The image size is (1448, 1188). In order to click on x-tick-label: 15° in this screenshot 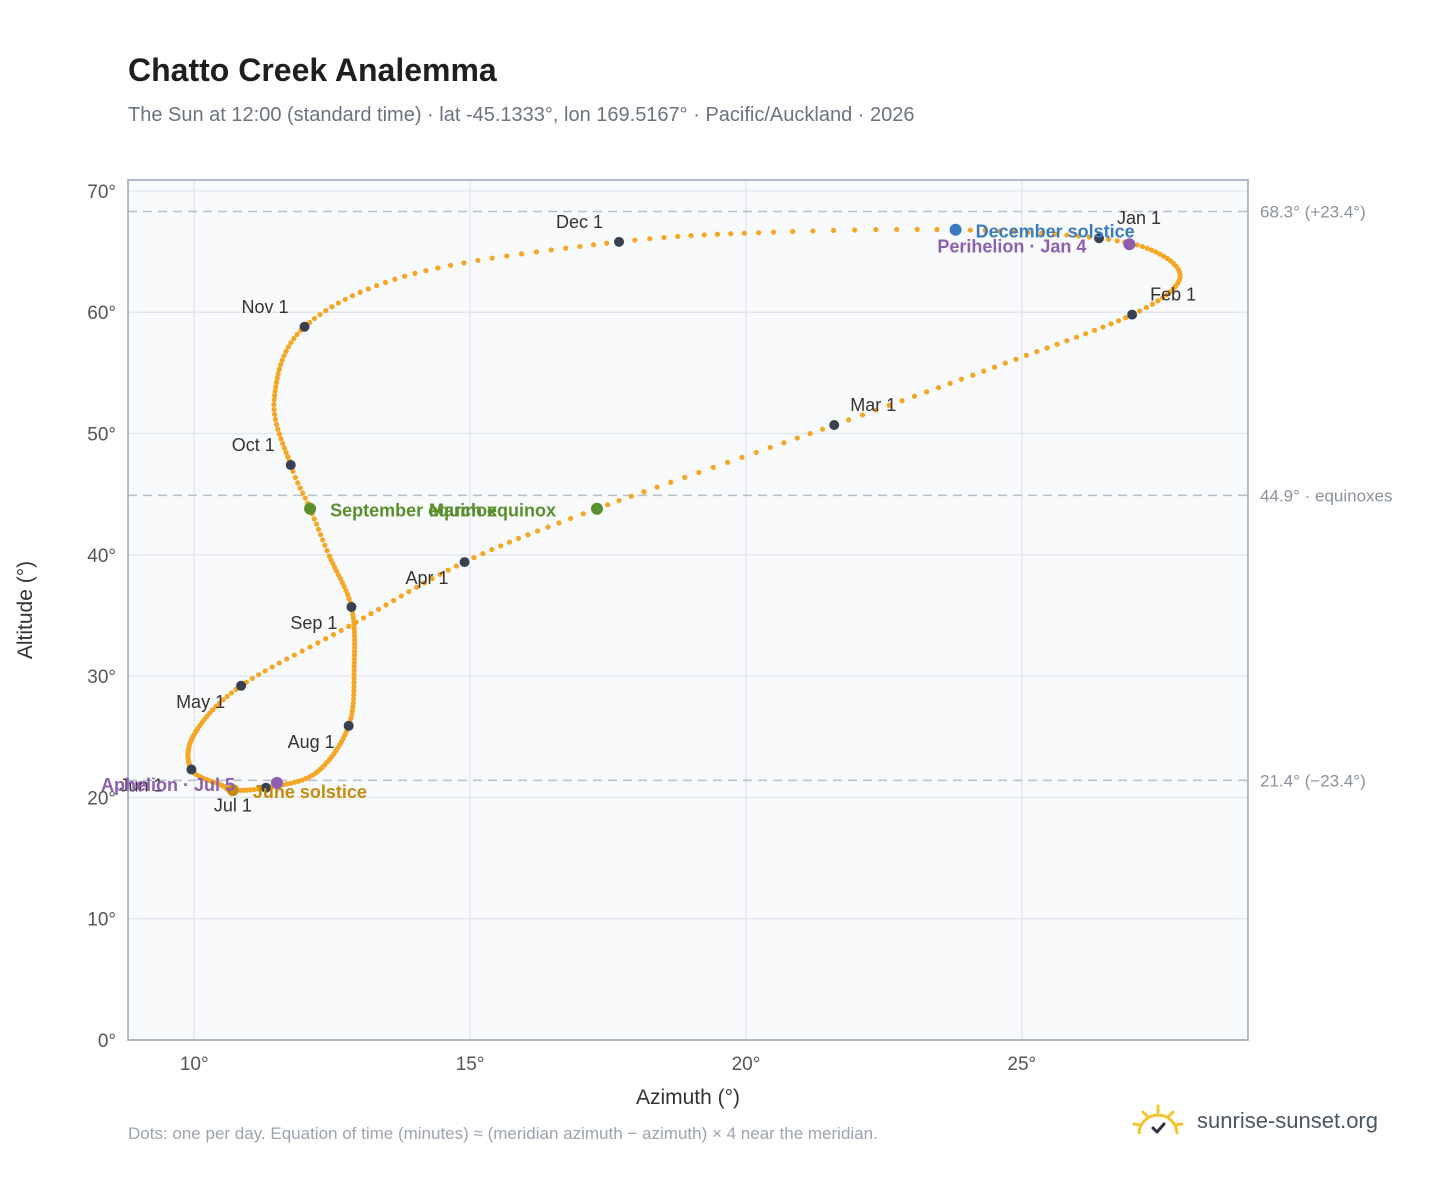, I will do `click(470, 1064)`.